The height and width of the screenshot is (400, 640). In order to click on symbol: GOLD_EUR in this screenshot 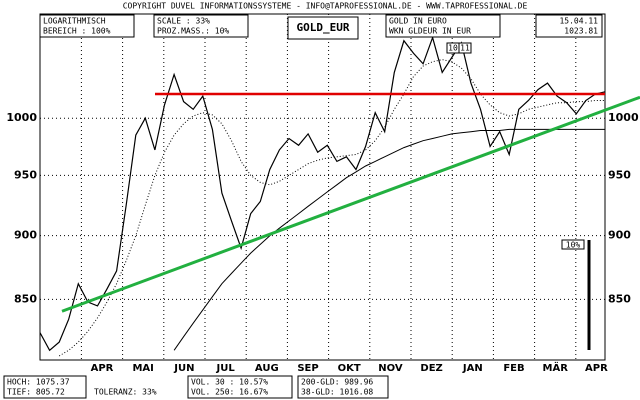, I will do `click(323, 27)`.